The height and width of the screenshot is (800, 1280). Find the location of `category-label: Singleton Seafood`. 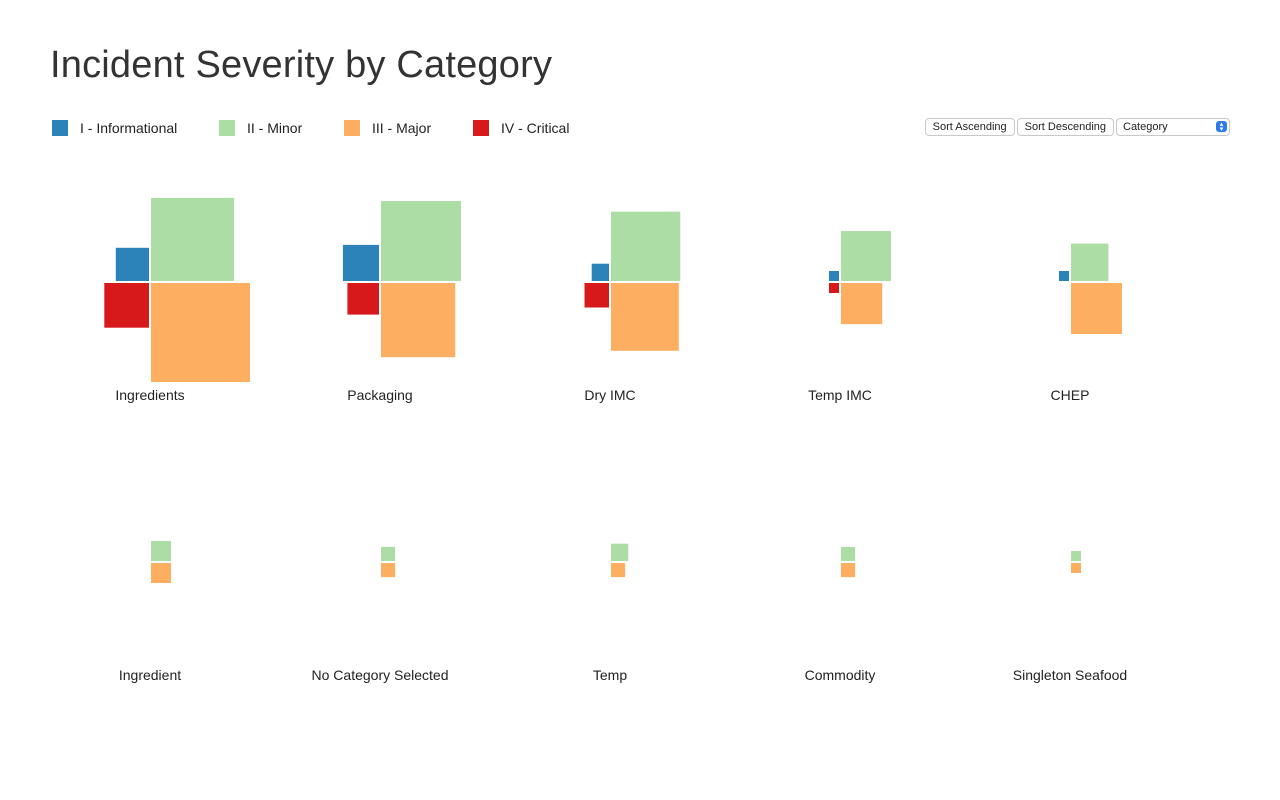

category-label: Singleton Seafood is located at coordinates (1070, 675).